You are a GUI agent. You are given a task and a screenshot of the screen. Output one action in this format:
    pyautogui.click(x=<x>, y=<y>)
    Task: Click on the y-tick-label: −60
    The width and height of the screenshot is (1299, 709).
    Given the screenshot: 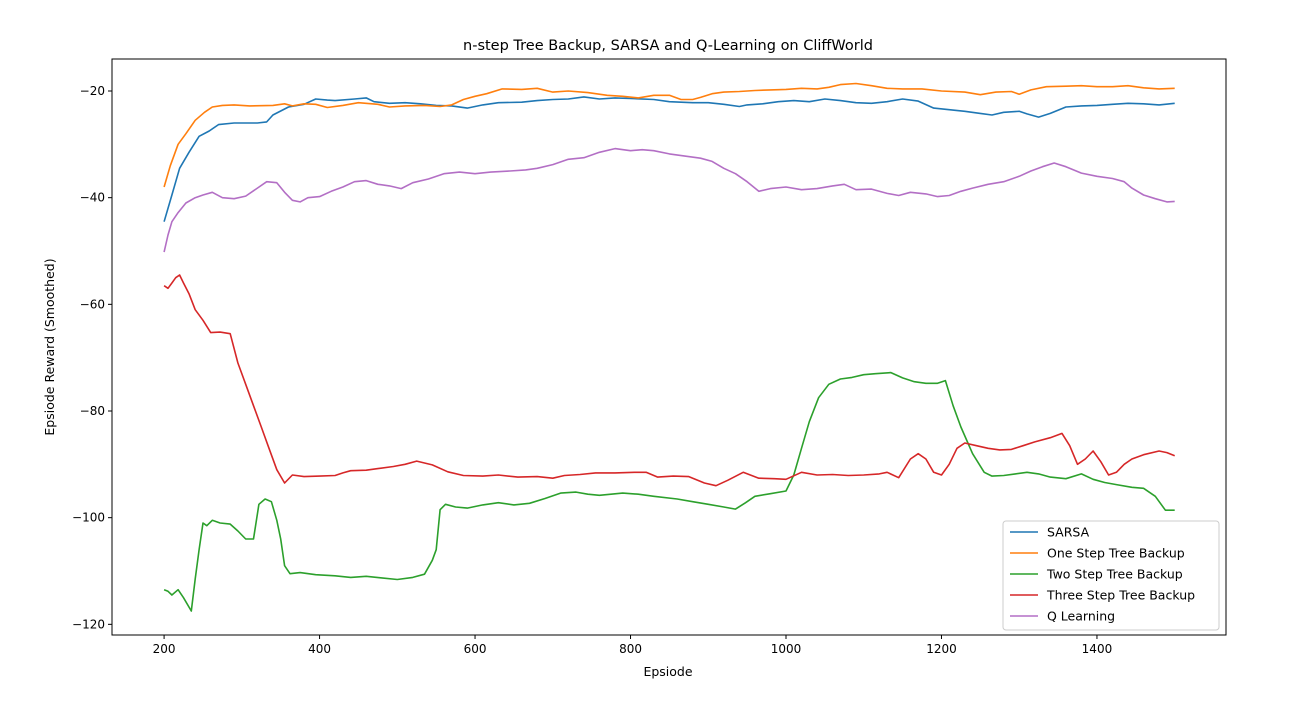 What is the action you would take?
    pyautogui.click(x=92, y=304)
    